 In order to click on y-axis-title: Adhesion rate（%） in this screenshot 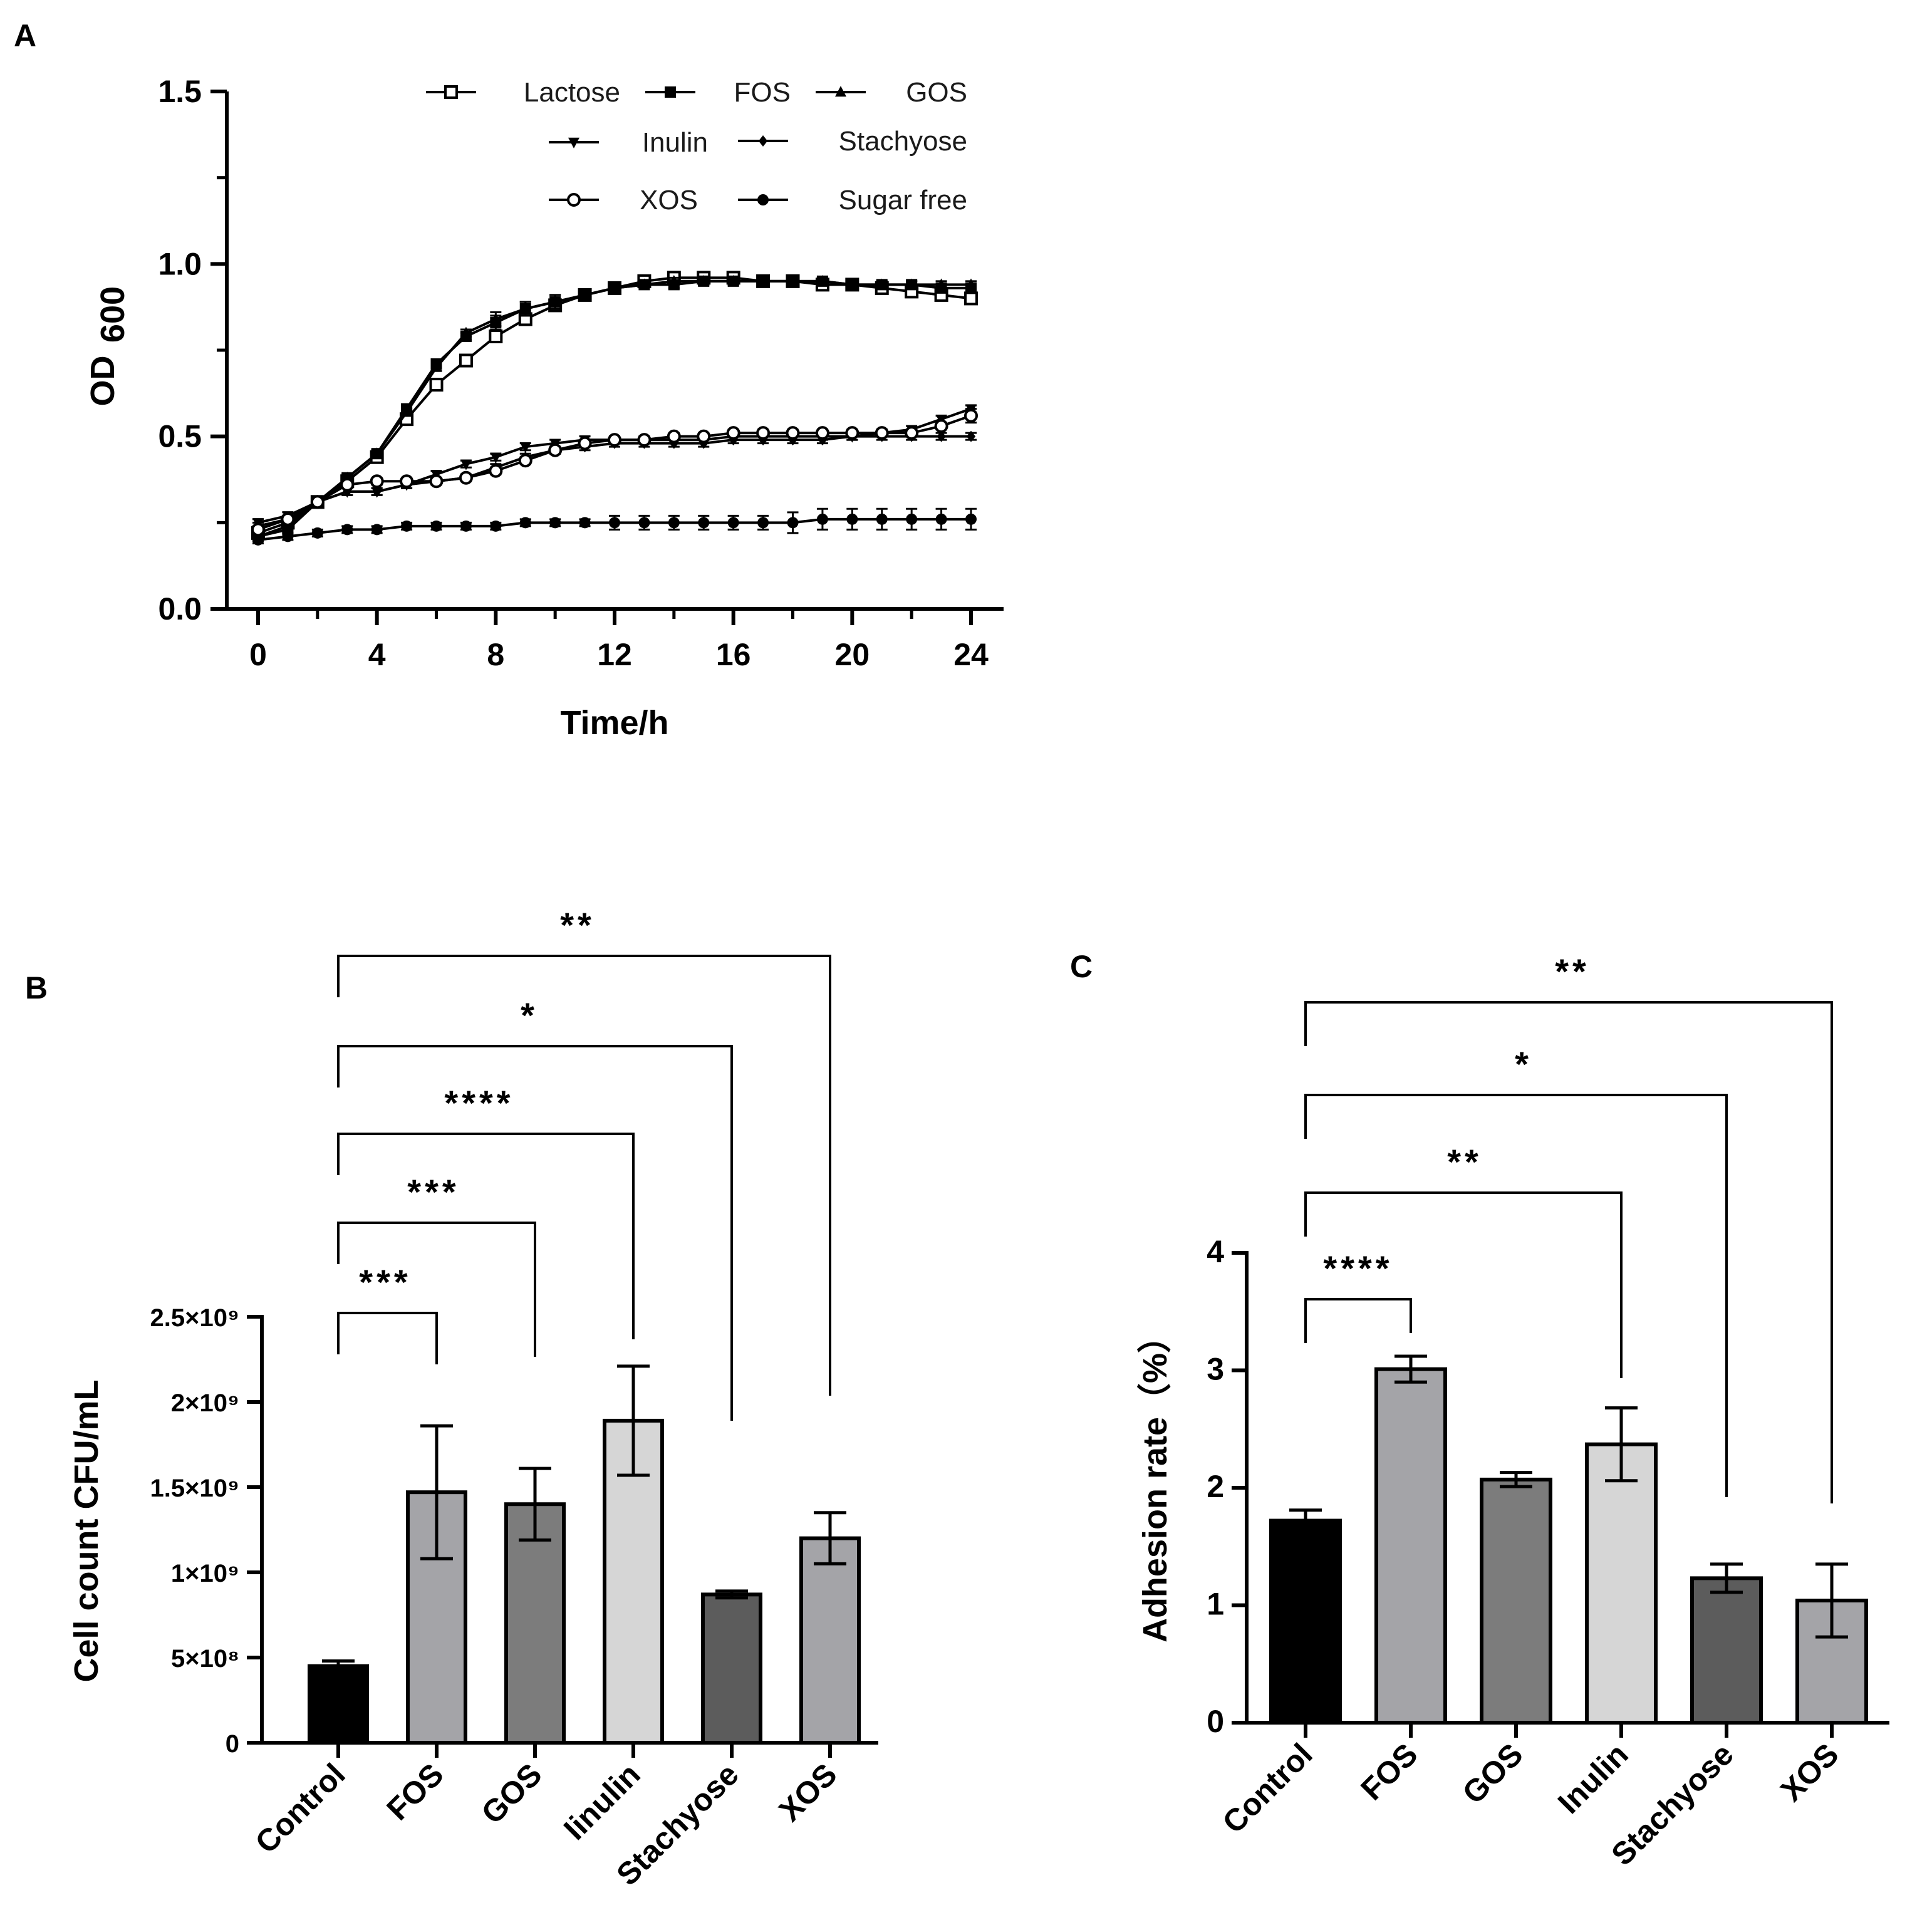, I will do `click(1155, 1481)`.